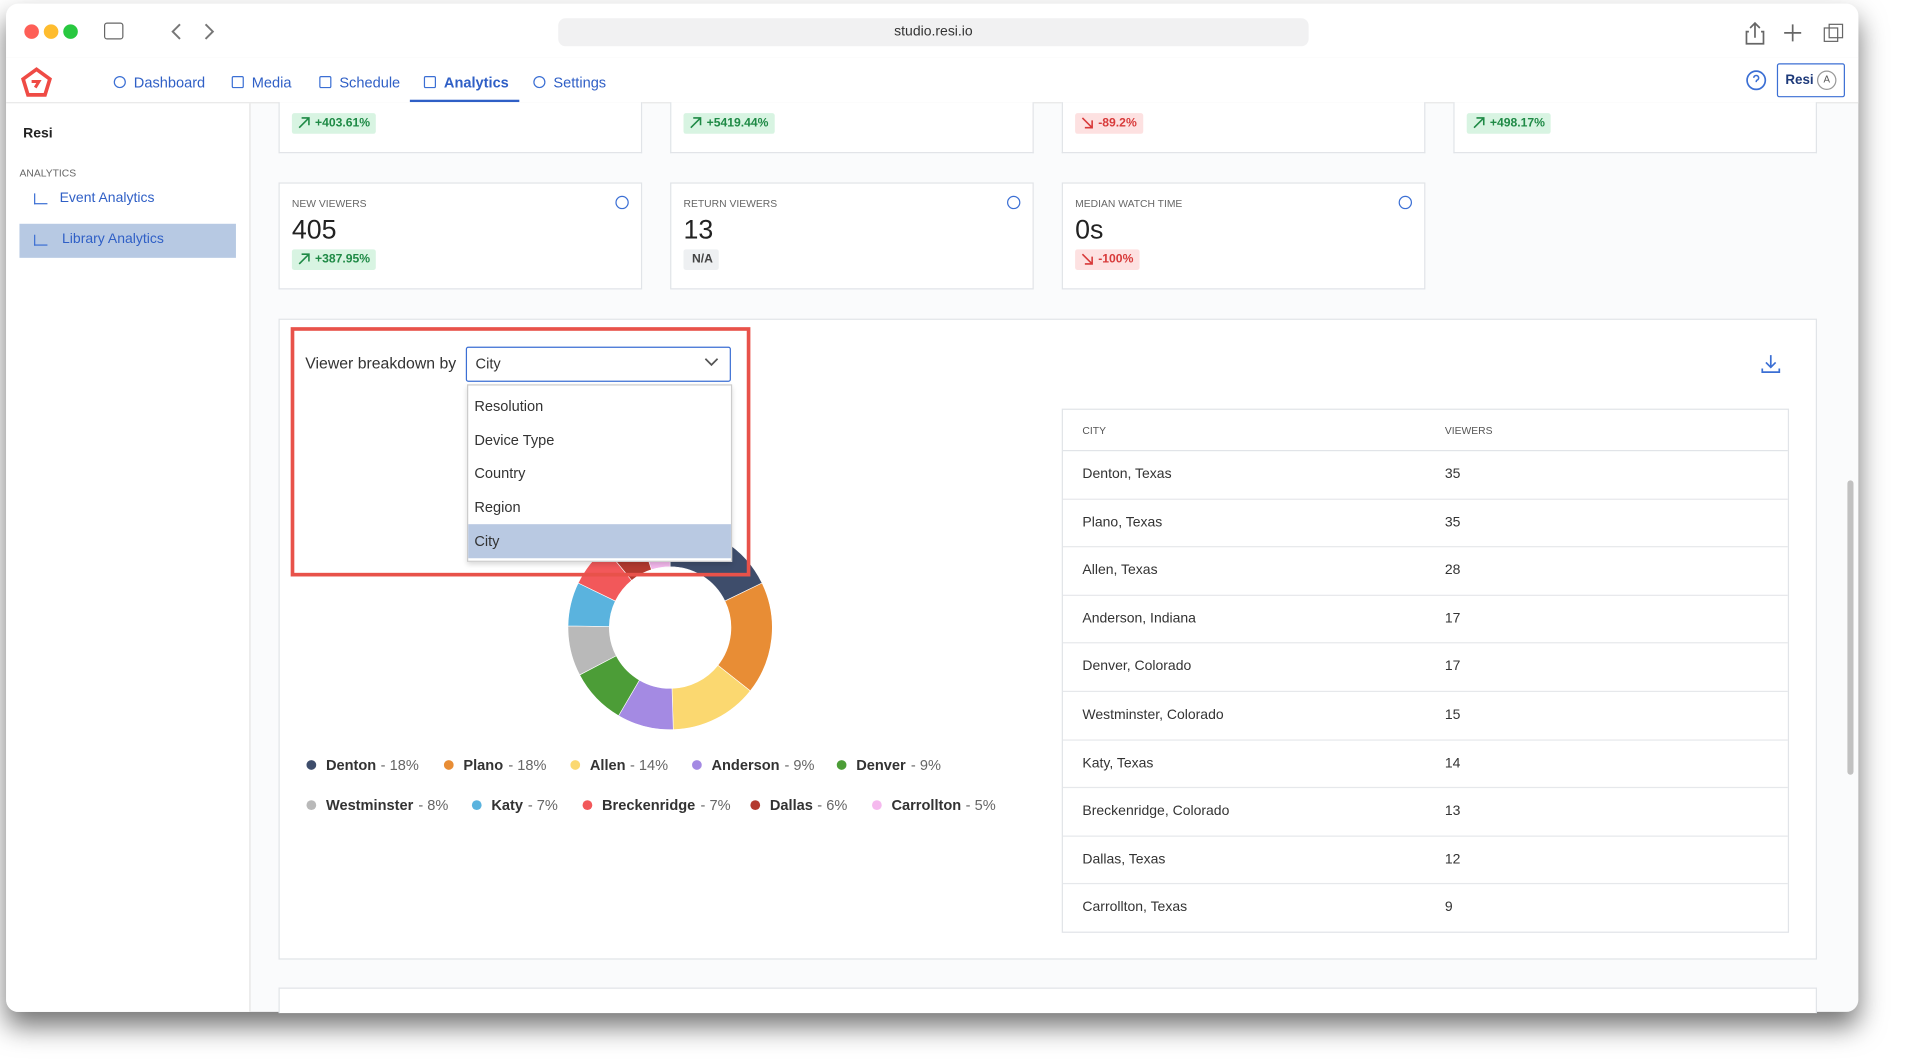  I want to click on change-badge: -100%, so click(1107, 259).